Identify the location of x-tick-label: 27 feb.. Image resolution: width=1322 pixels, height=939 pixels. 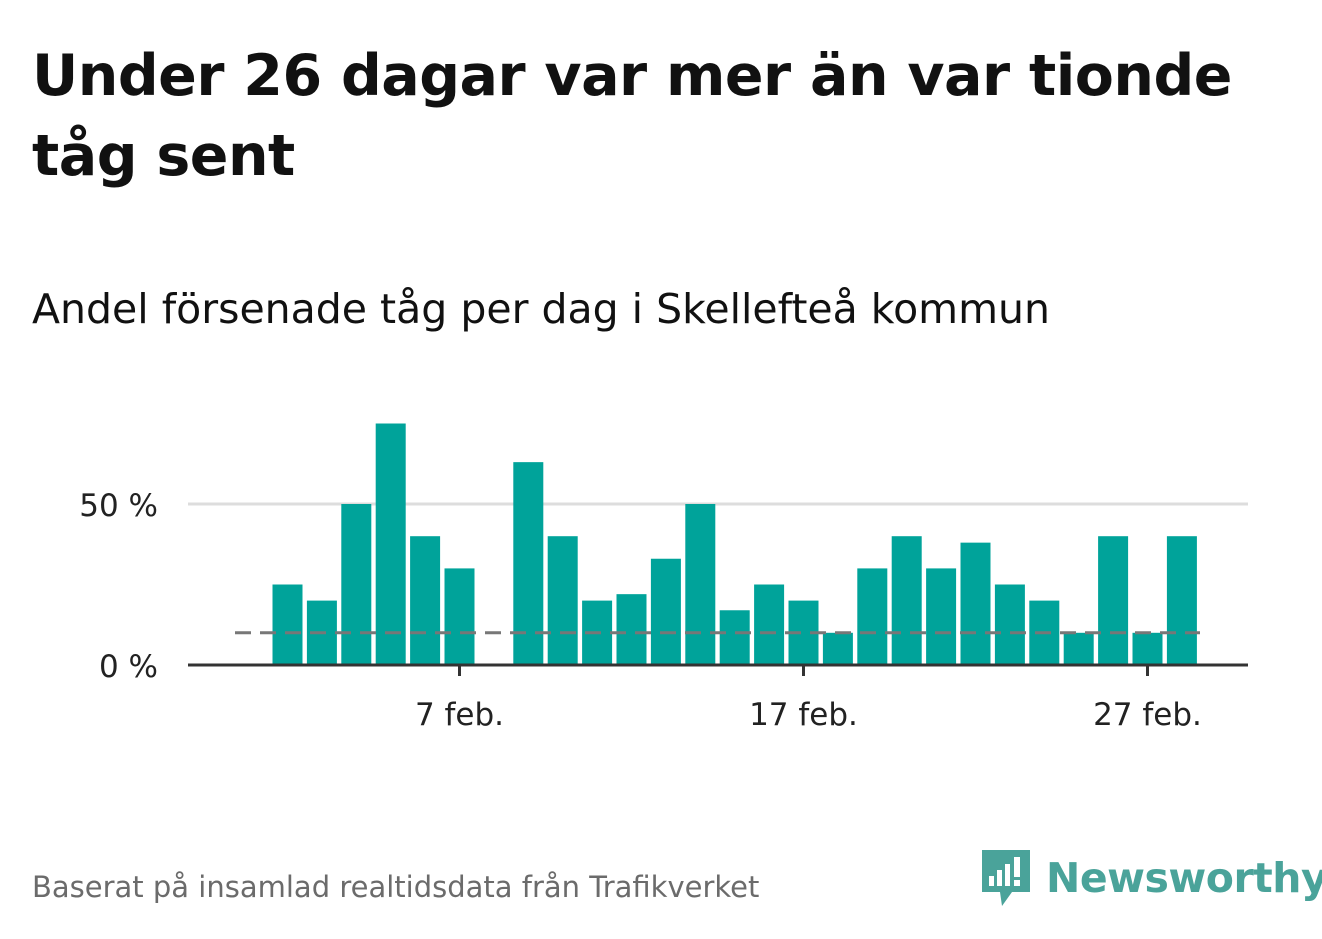
(1147, 715).